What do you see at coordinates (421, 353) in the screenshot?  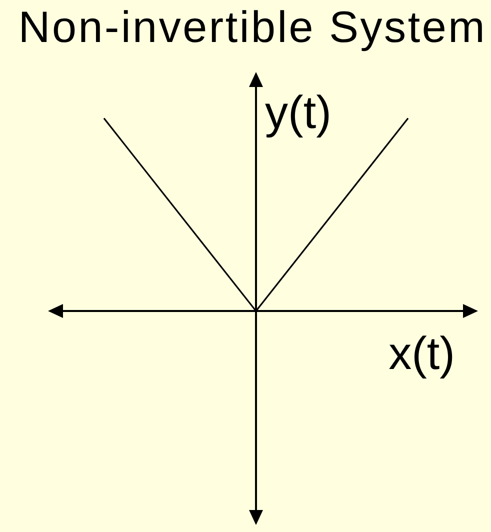 I see `x-axis-title: x(t)` at bounding box center [421, 353].